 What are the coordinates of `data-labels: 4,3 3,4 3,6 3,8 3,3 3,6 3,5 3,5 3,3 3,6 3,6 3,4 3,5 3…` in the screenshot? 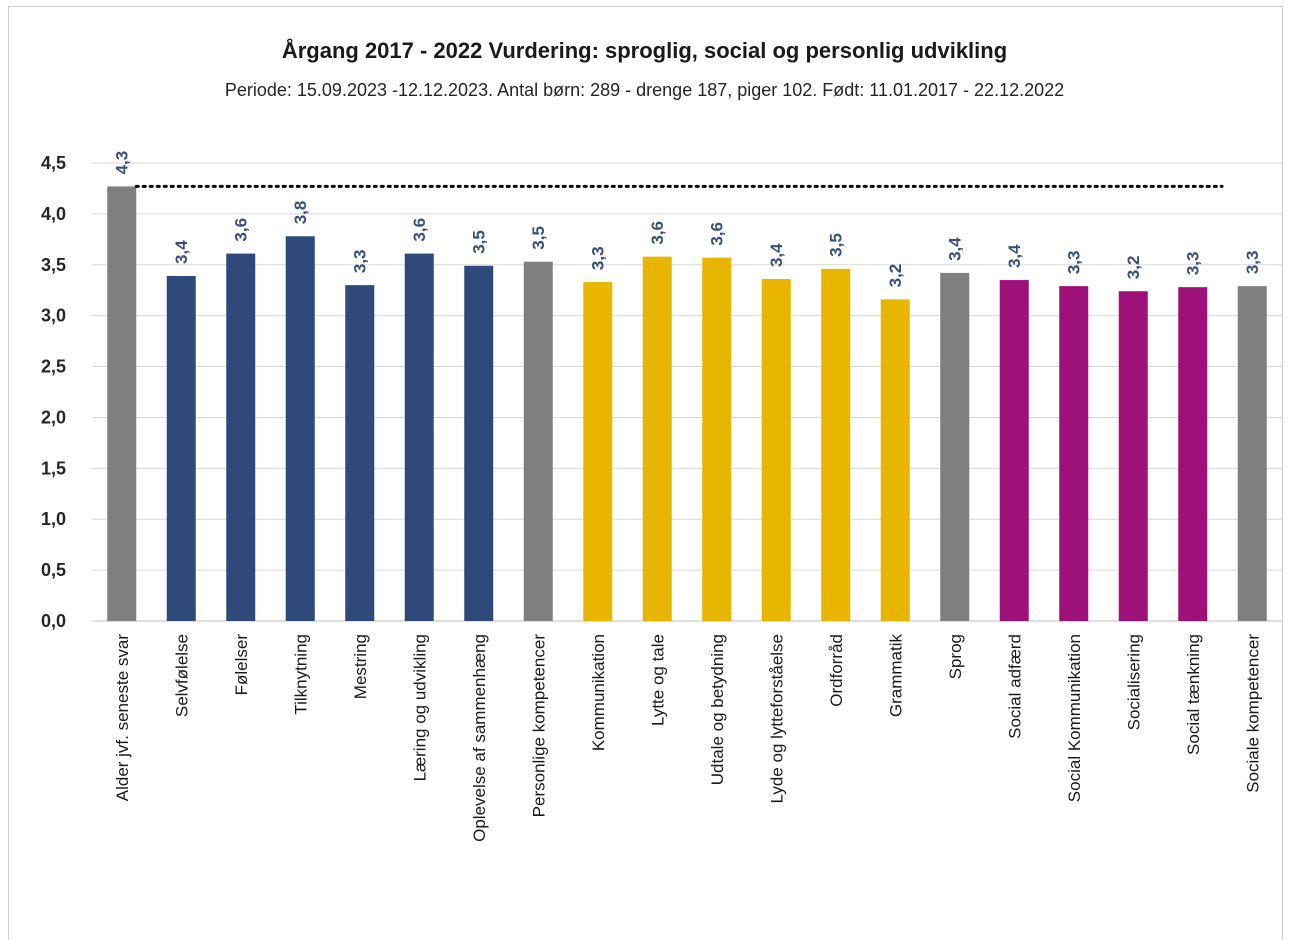 It's located at (688, 219).